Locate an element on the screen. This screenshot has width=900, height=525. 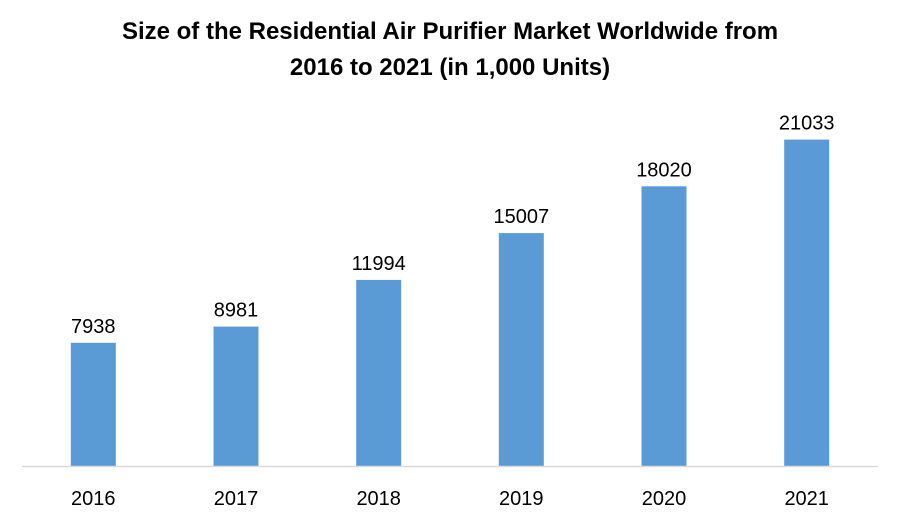
value-label-2021: 21033 is located at coordinates (807, 124).